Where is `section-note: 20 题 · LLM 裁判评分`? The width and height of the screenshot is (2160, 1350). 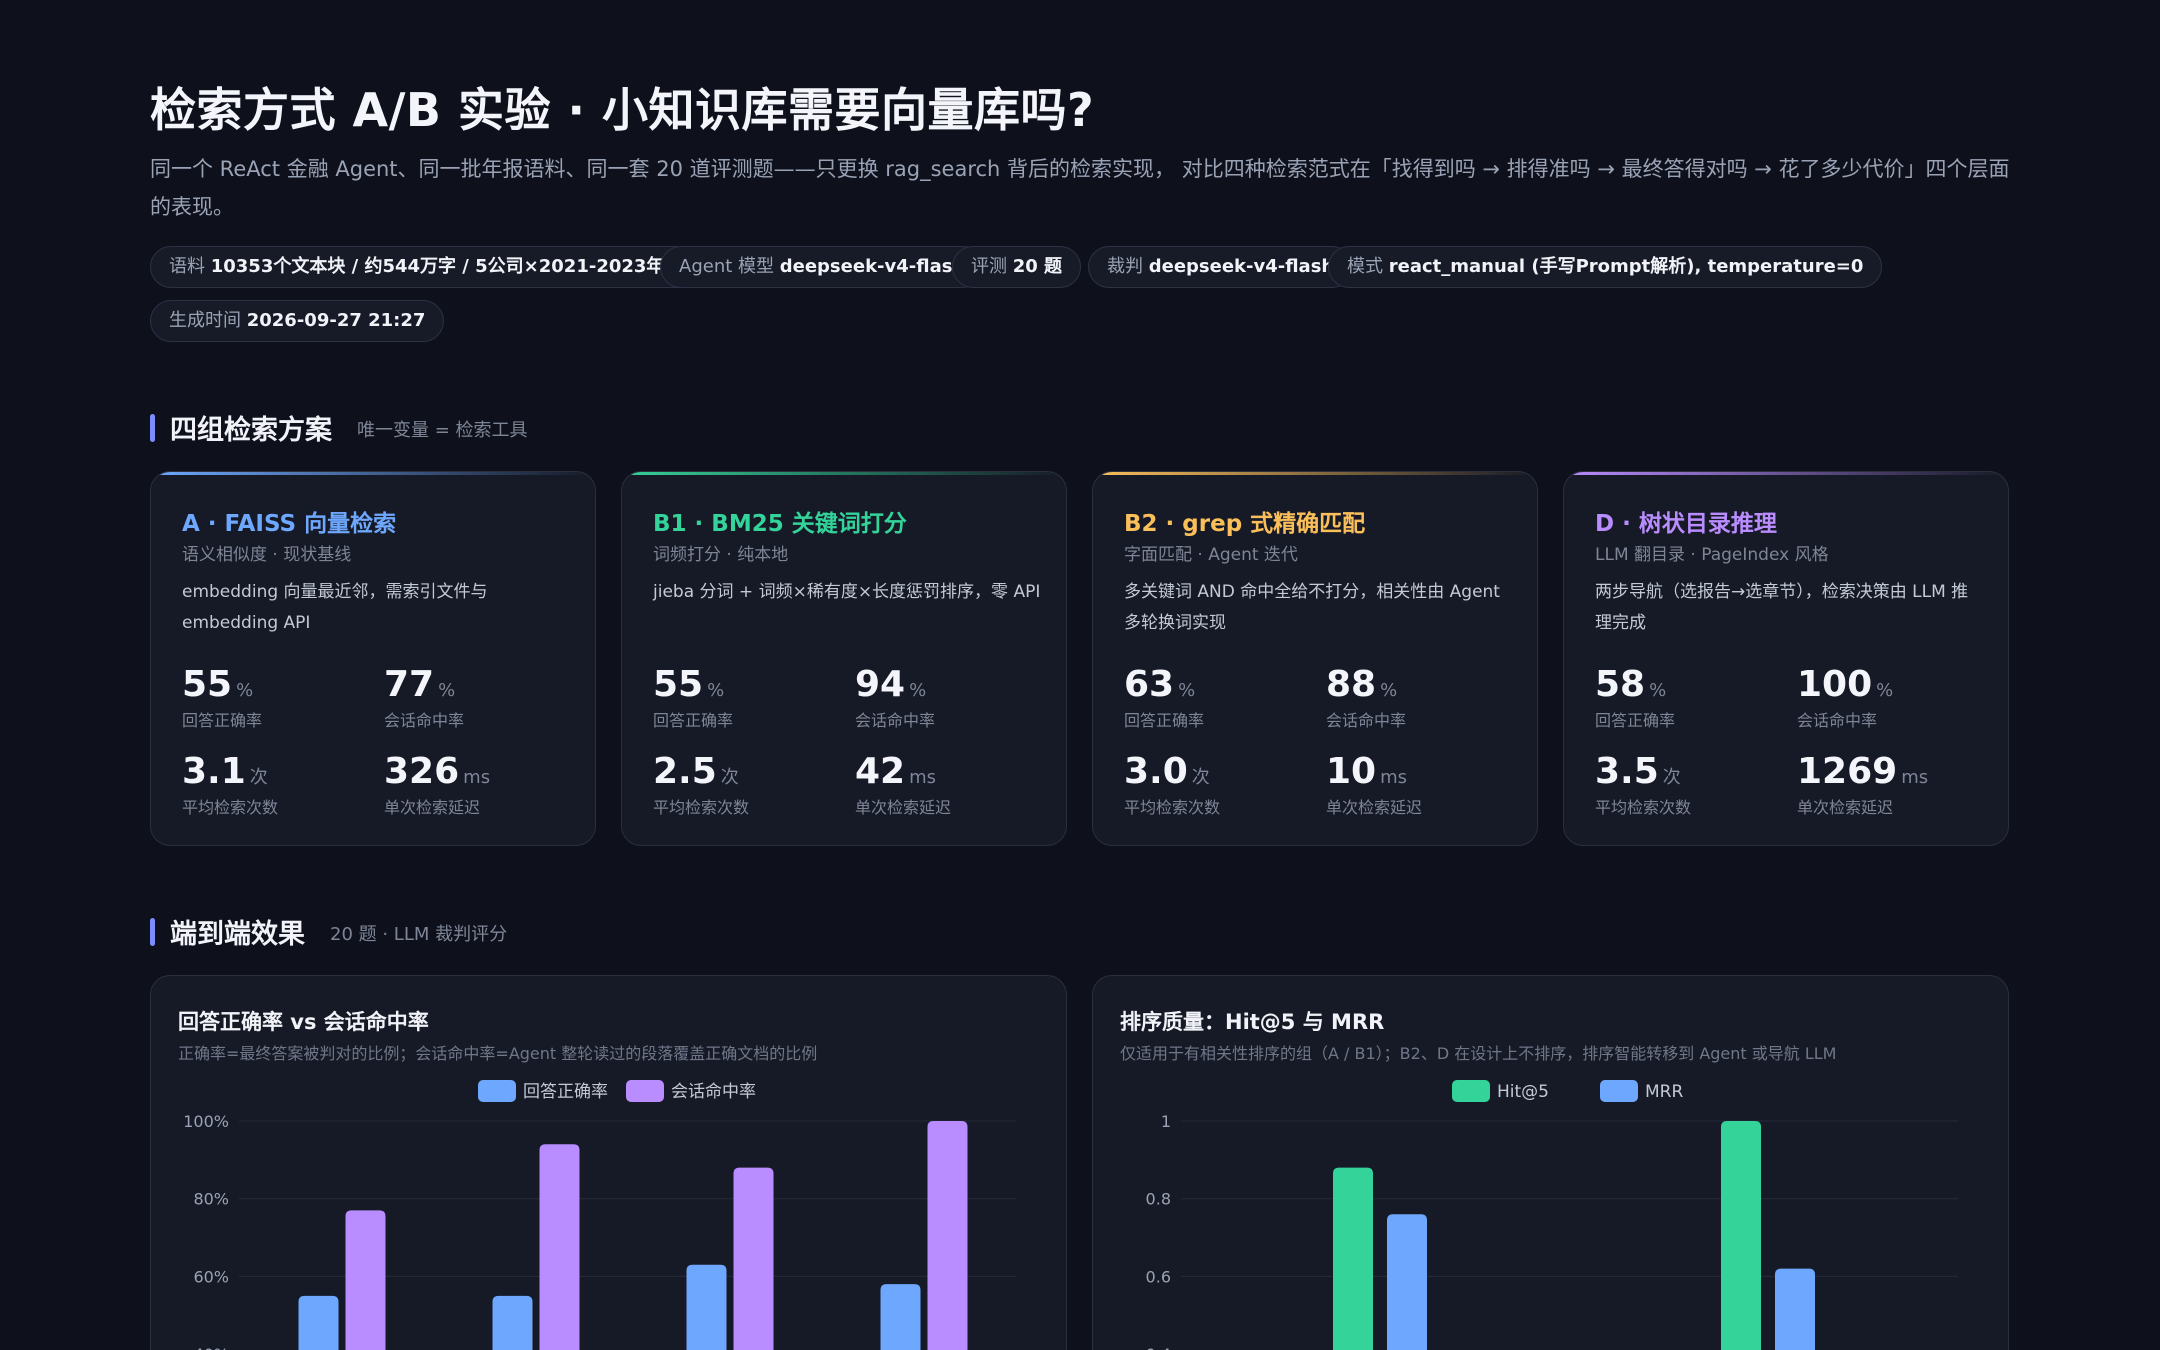 section-note: 20 题 · LLM 裁判评分 is located at coordinates (419, 934).